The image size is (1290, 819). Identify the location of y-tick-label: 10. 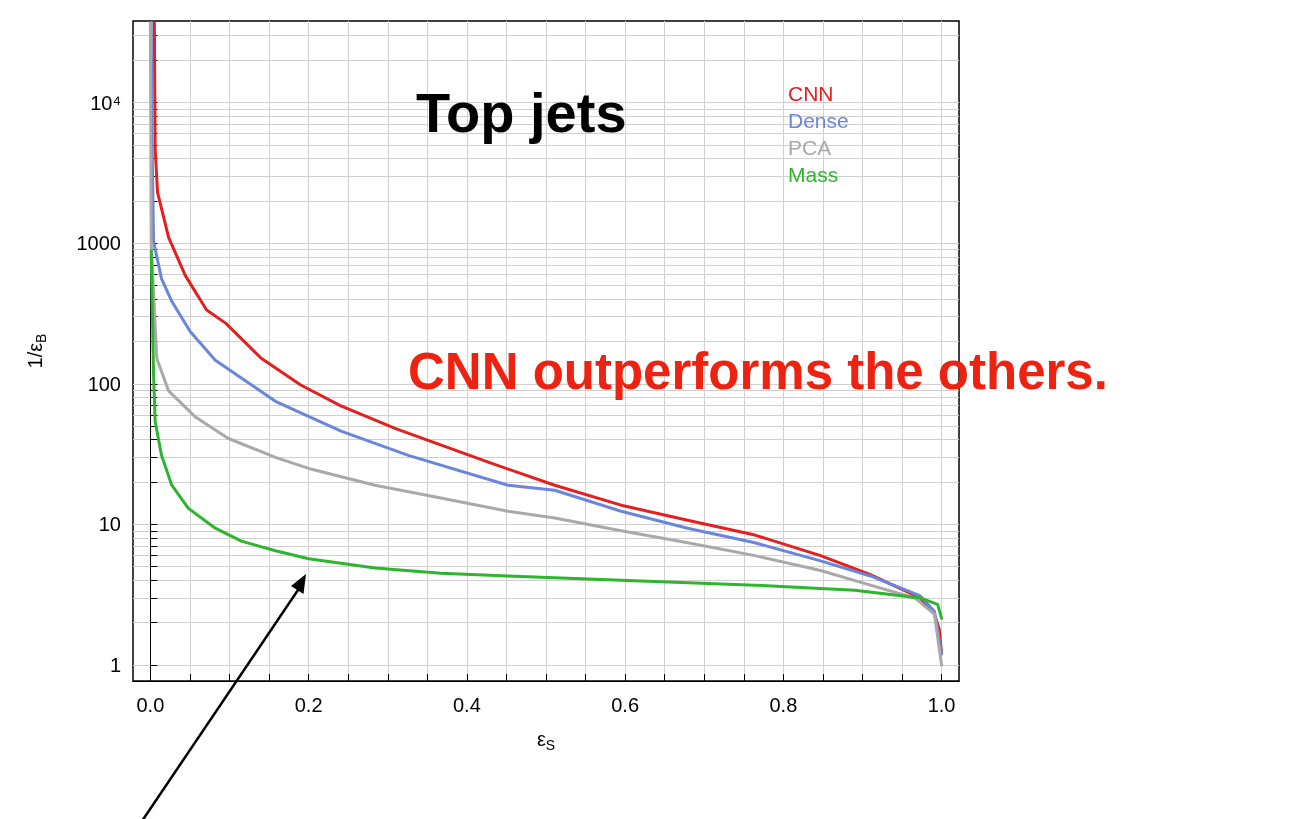
(109, 524).